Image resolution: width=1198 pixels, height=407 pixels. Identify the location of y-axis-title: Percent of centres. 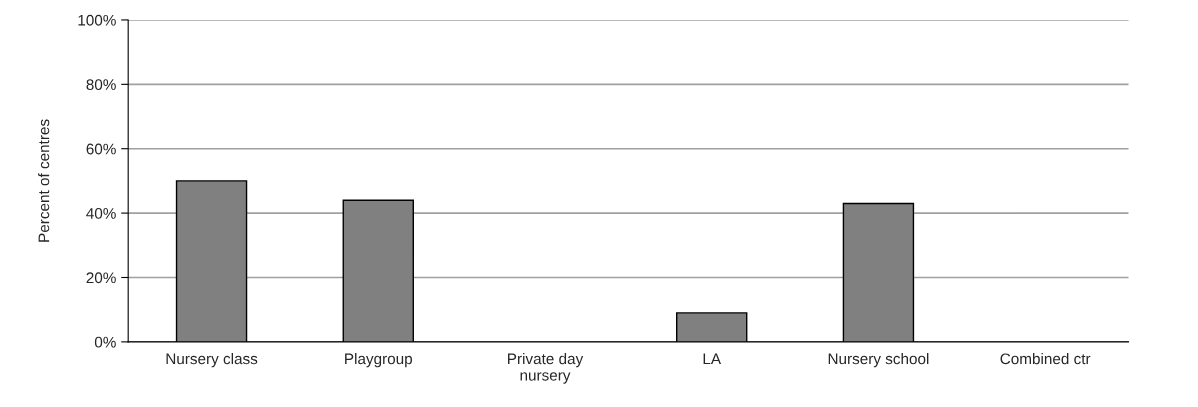
(44, 180).